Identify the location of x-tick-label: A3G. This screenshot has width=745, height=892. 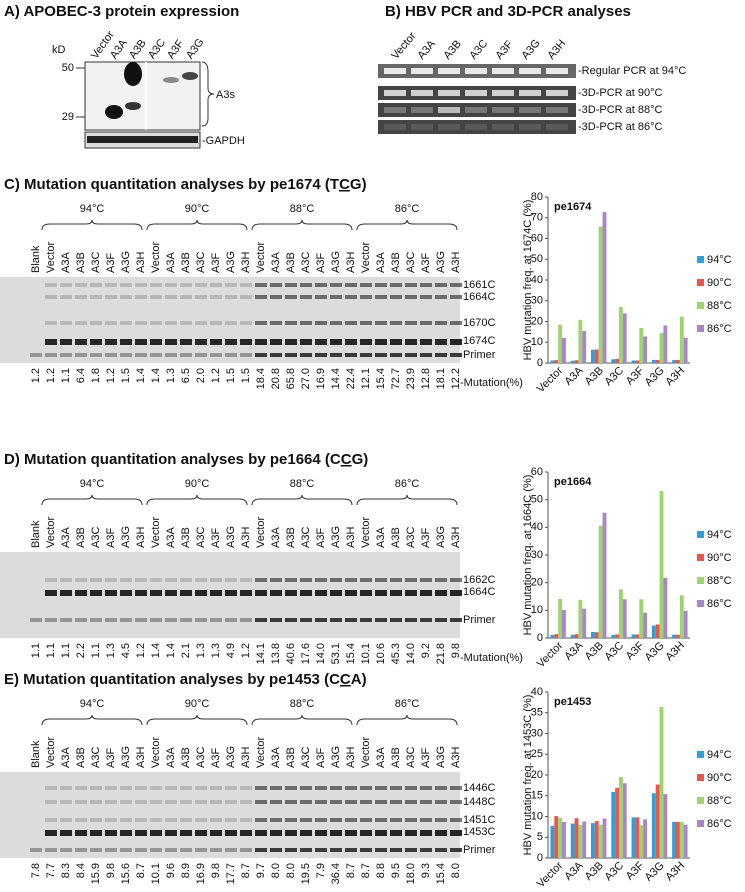
(655, 652).